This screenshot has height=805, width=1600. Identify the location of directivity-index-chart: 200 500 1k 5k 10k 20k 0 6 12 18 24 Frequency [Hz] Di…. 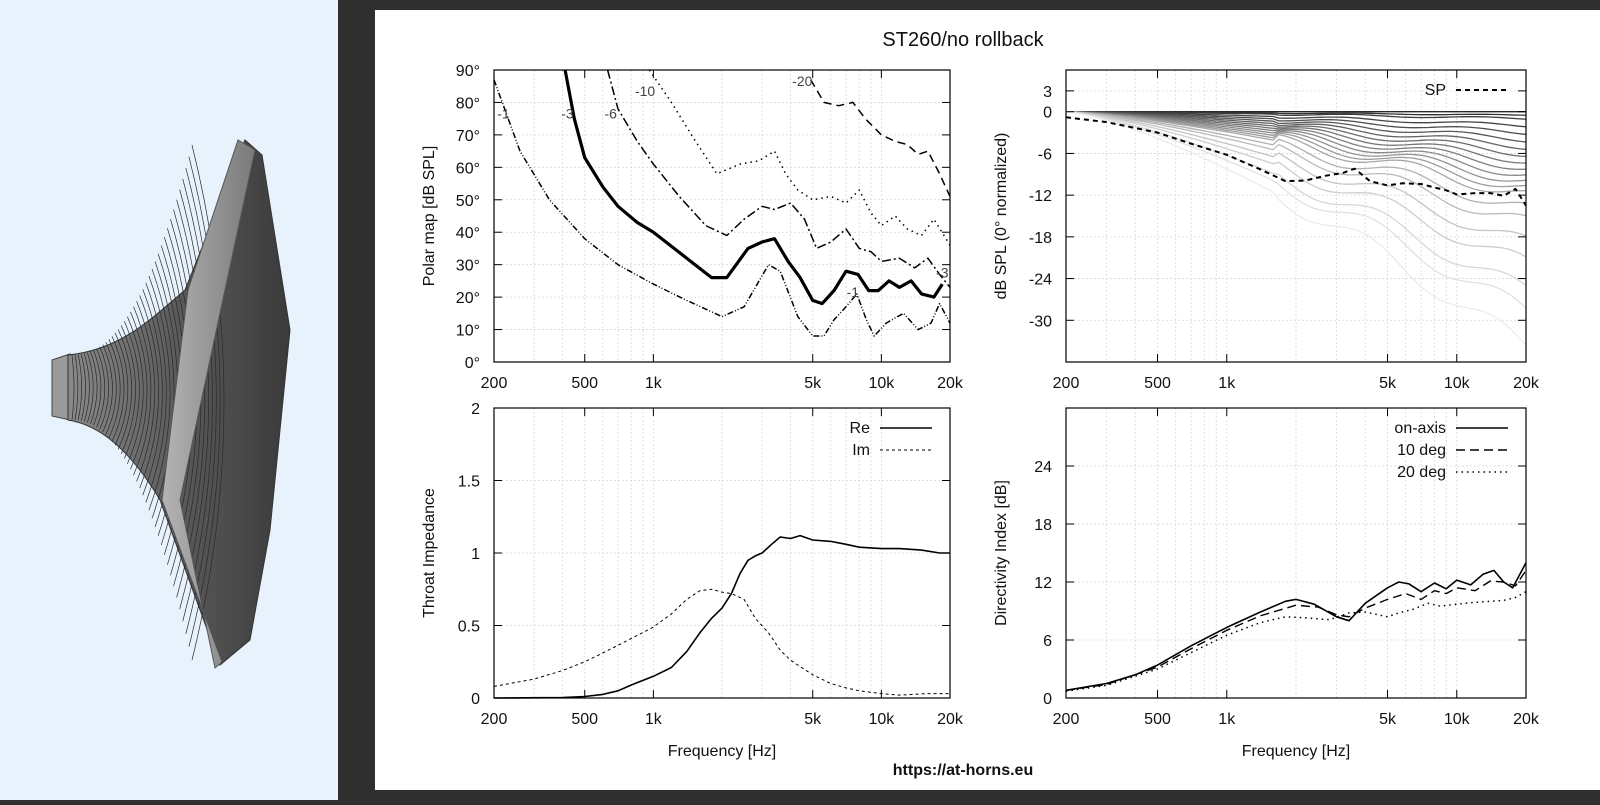
(1266, 583).